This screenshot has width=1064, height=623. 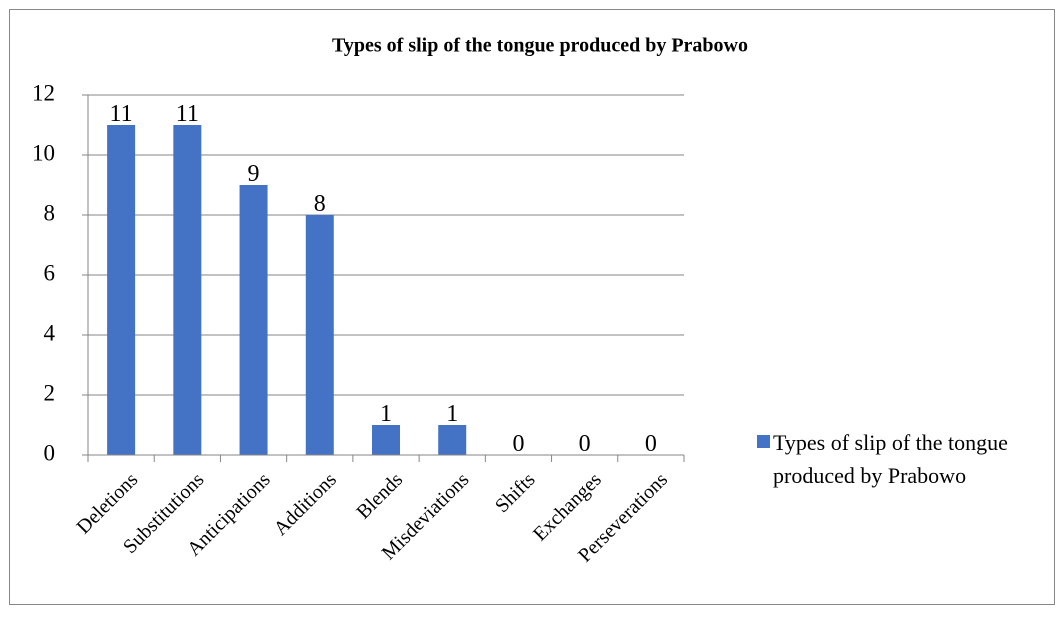 I want to click on y-tick-label: 4, so click(x=50, y=332).